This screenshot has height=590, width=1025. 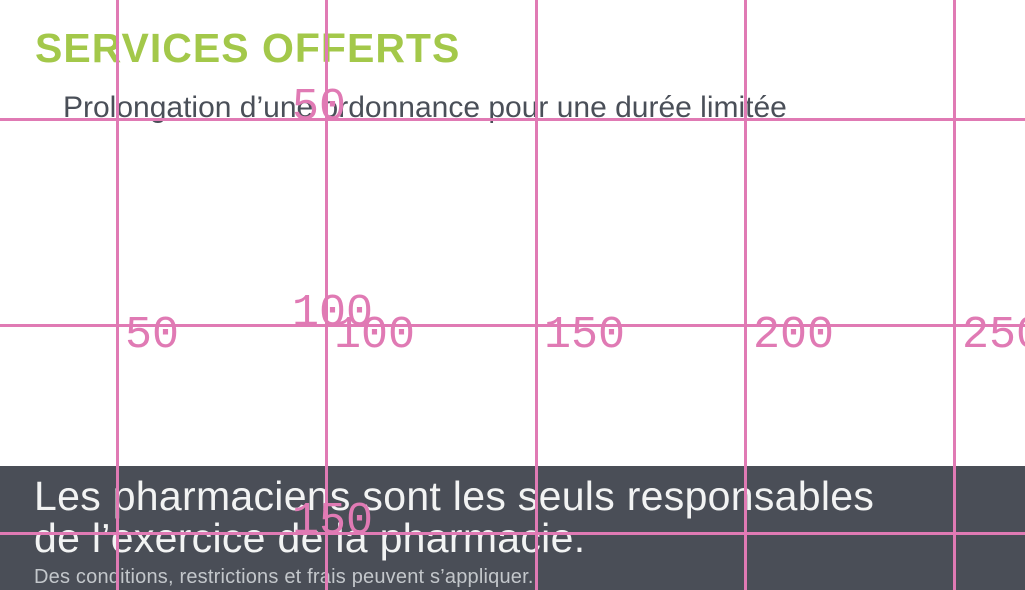 What do you see at coordinates (248, 48) in the screenshot?
I see `page-title: SERVICES OFFERTS` at bounding box center [248, 48].